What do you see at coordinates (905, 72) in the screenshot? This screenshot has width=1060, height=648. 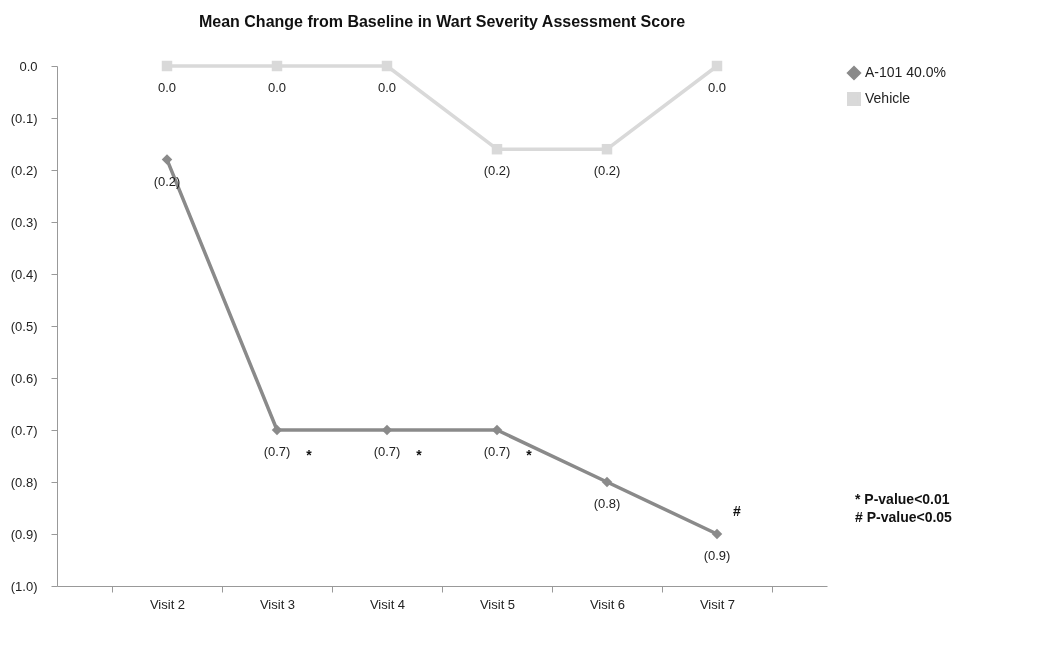 I see `legend-label: A-101 40.0%` at bounding box center [905, 72].